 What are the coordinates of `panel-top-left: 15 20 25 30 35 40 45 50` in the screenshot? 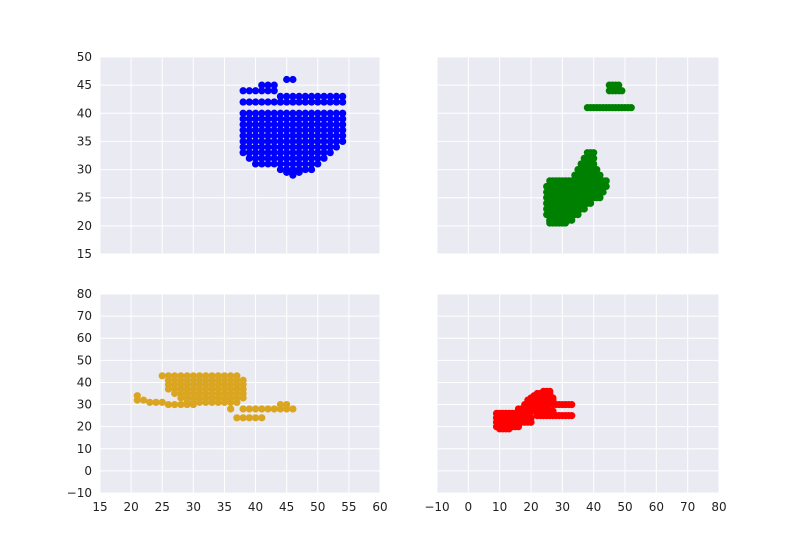 It's located at (229, 155).